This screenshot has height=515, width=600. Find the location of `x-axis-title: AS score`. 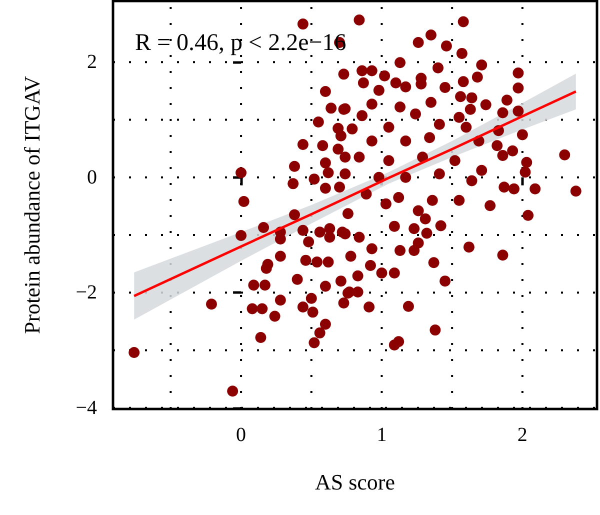

x-axis-title: AS score is located at coordinates (355, 482).